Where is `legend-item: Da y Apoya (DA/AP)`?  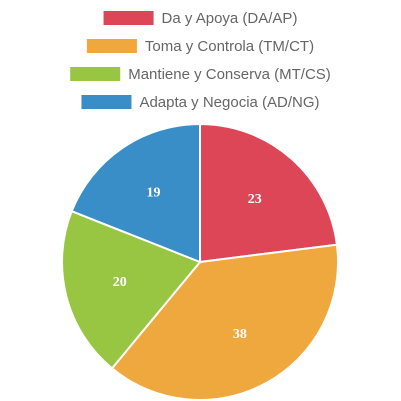 legend-item: Da y Apoya (DA/AP) is located at coordinates (200, 18).